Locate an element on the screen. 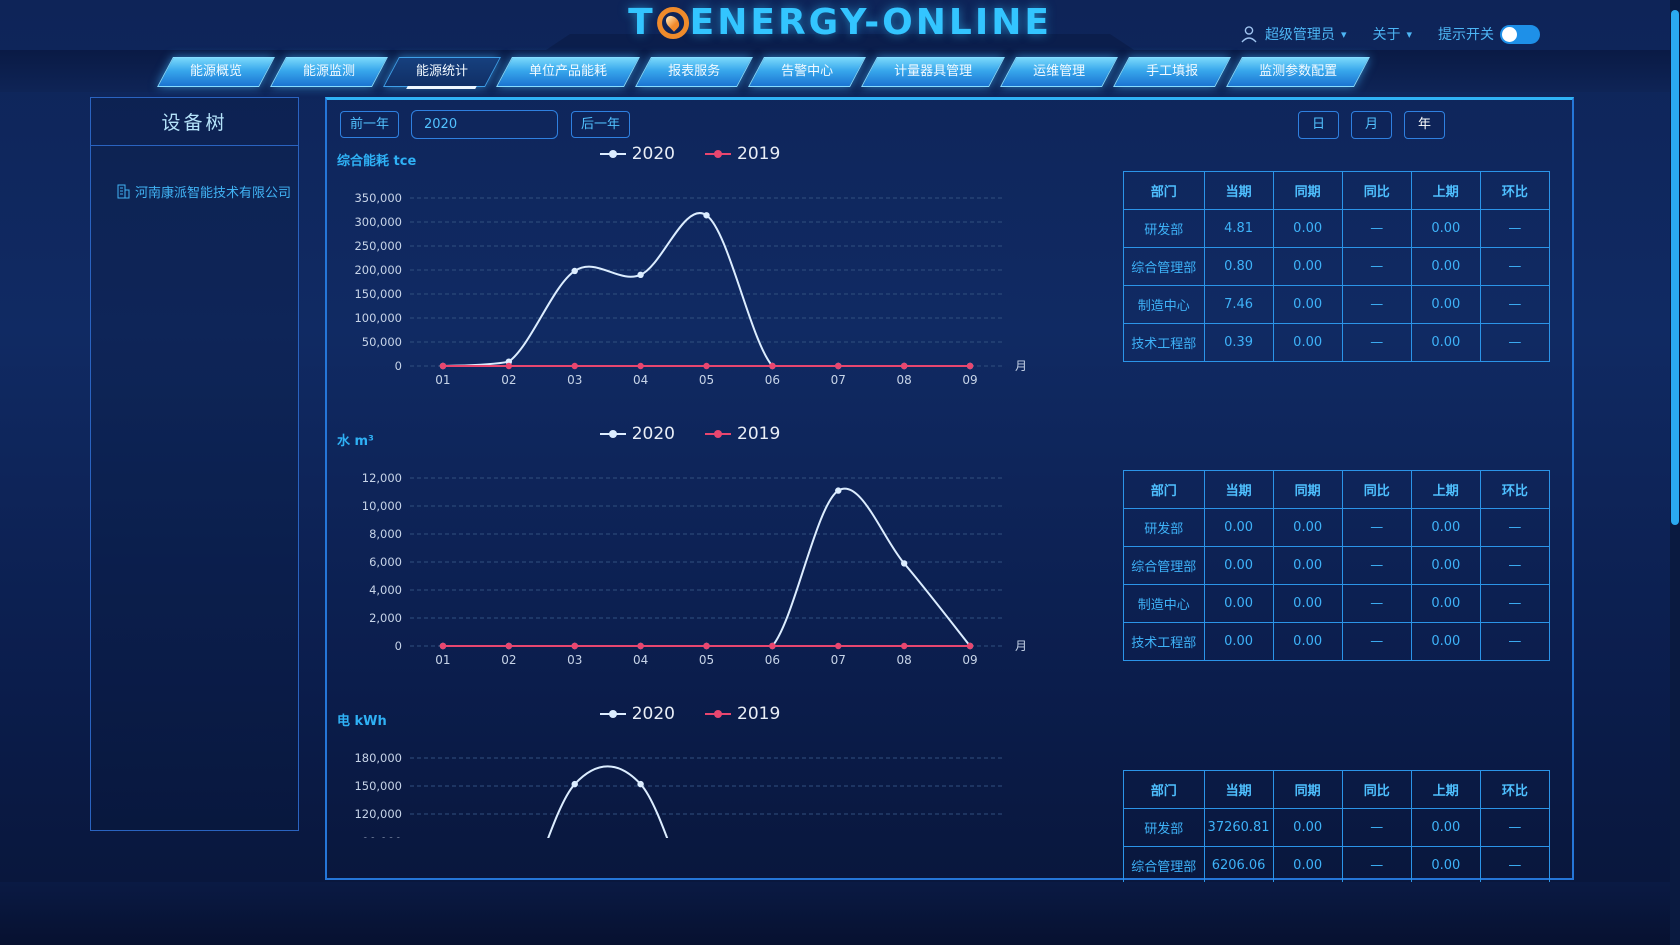  period-day-button: 日 is located at coordinates (1318, 125).